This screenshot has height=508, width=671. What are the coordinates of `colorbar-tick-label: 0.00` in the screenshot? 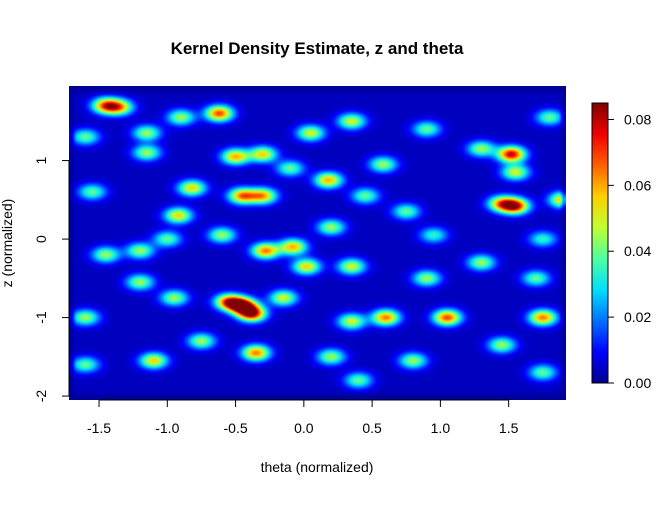 It's located at (637, 383).